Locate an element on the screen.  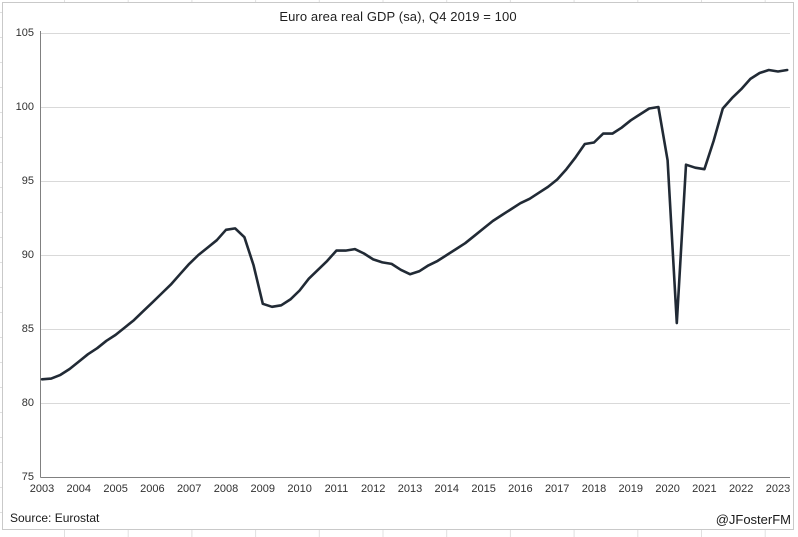
x-axis-tick-label: 2020 is located at coordinates (667, 489).